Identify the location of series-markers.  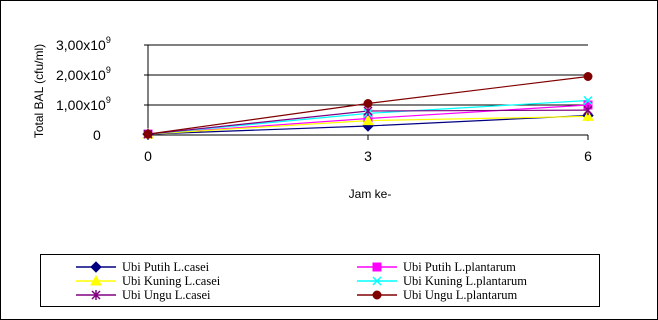
(368, 106).